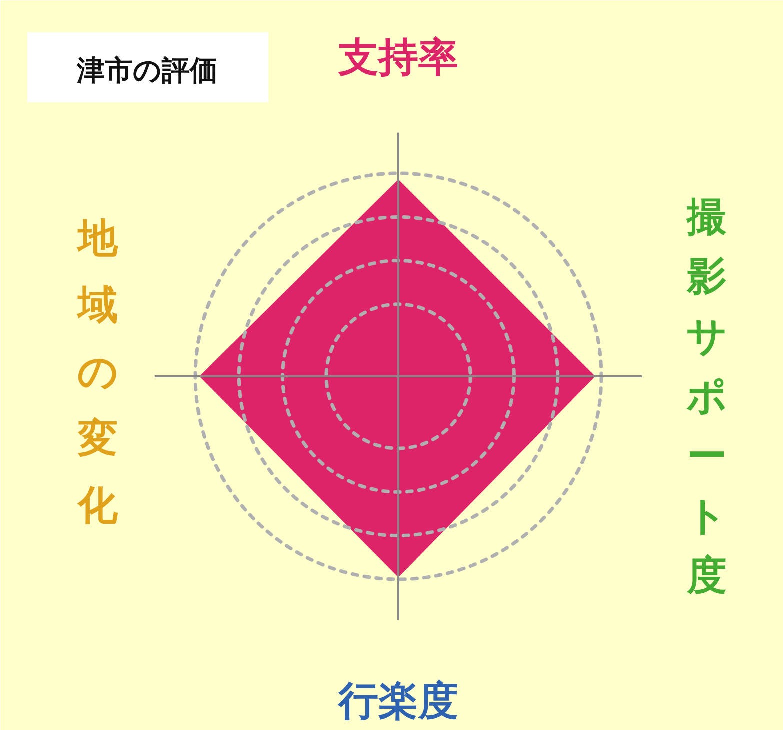 The width and height of the screenshot is (783, 730). I want to click on text: 津市の評価, so click(147, 70).